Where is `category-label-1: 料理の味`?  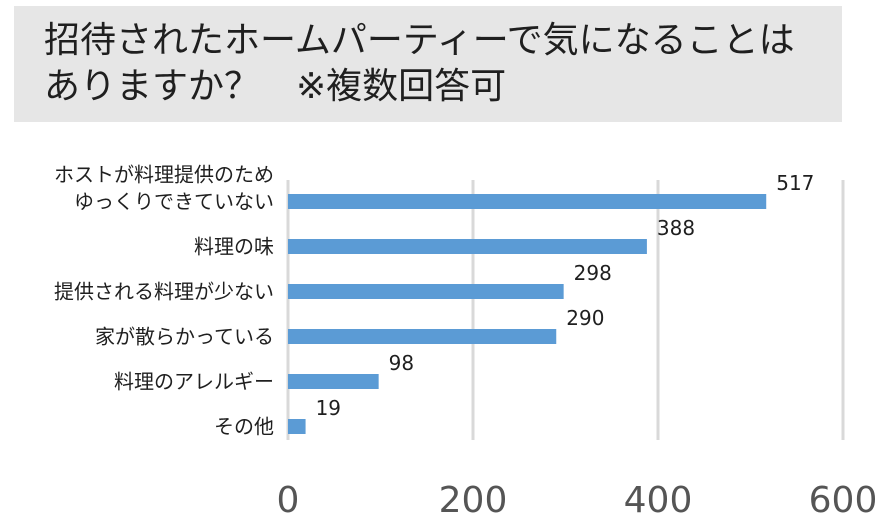 category-label-1: 料理の味 is located at coordinates (234, 247).